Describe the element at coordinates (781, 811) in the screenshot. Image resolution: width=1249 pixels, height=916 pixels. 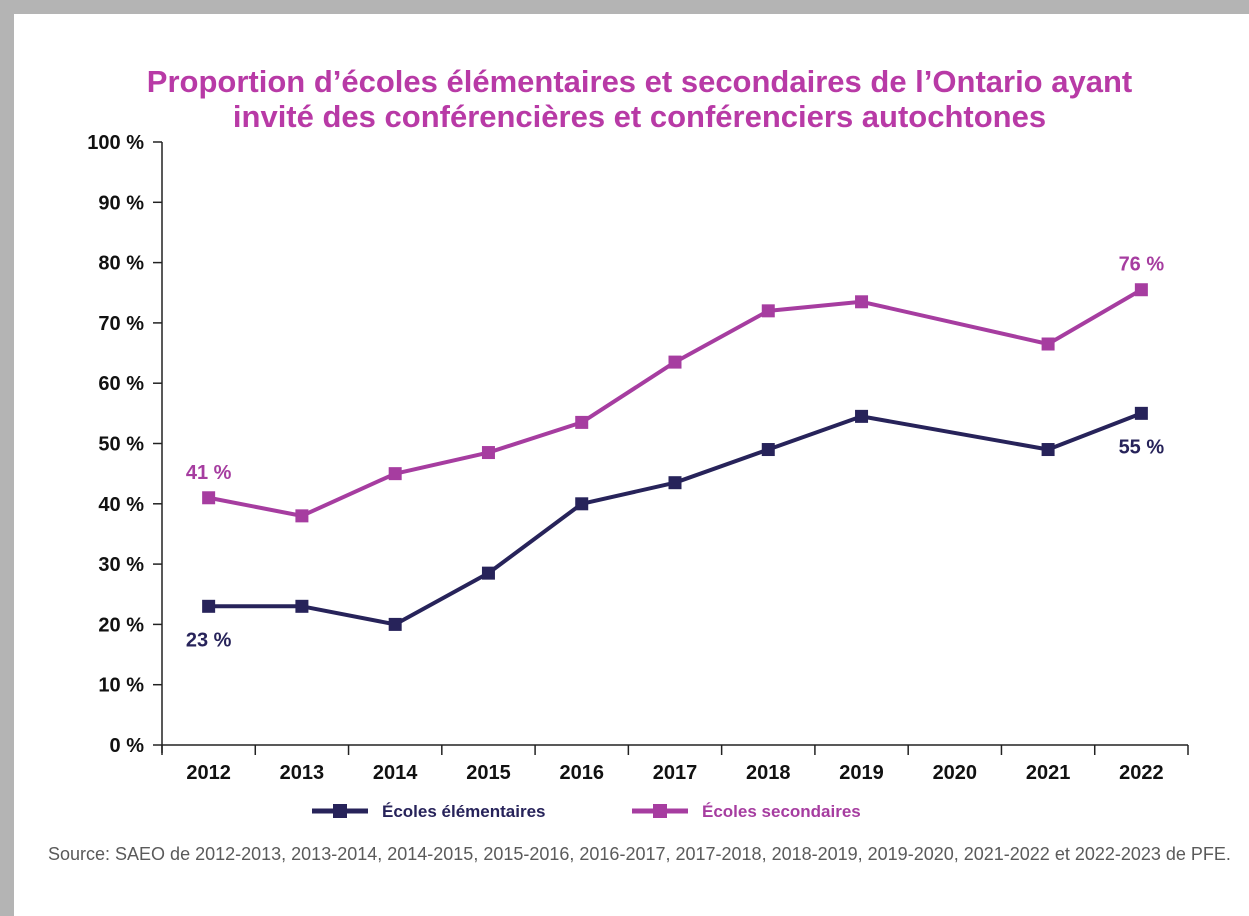
I see `legend-label: Écoles secondaires` at that location.